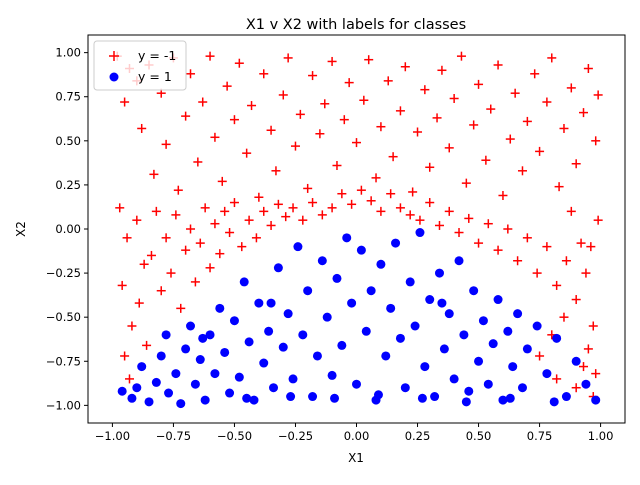 Image resolution: width=640 pixels, height=485 pixels. What do you see at coordinates (63, 361) in the screenshot?
I see `y-tick-label: −0.75` at bounding box center [63, 361].